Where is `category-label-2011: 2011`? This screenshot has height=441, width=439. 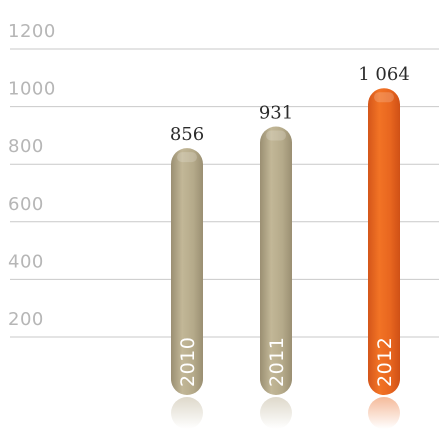
category-label-2011: 2011 is located at coordinates (277, 362).